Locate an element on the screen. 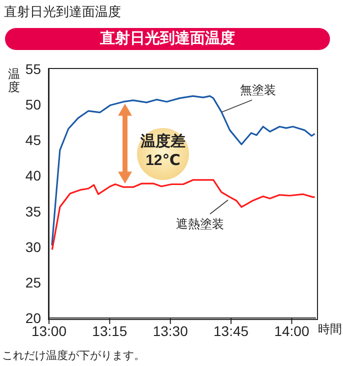 The height and width of the screenshot is (366, 343). series-label: 無塗装 is located at coordinates (258, 90).